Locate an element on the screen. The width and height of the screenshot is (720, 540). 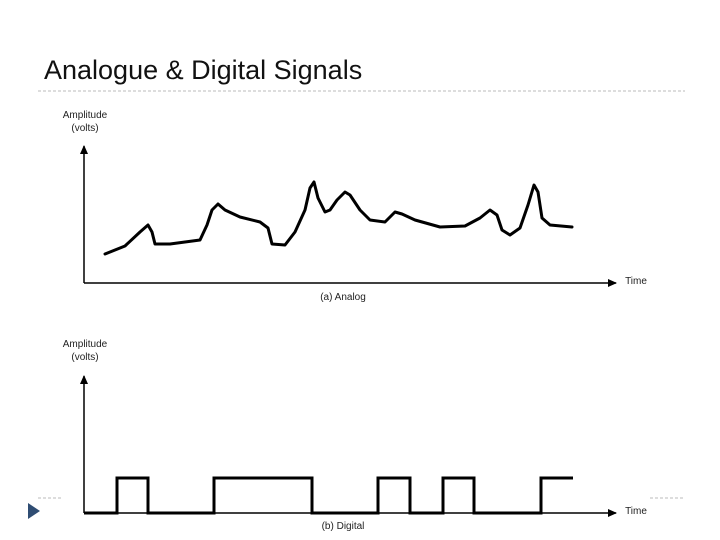
digital-signal is located at coordinates (328, 495).